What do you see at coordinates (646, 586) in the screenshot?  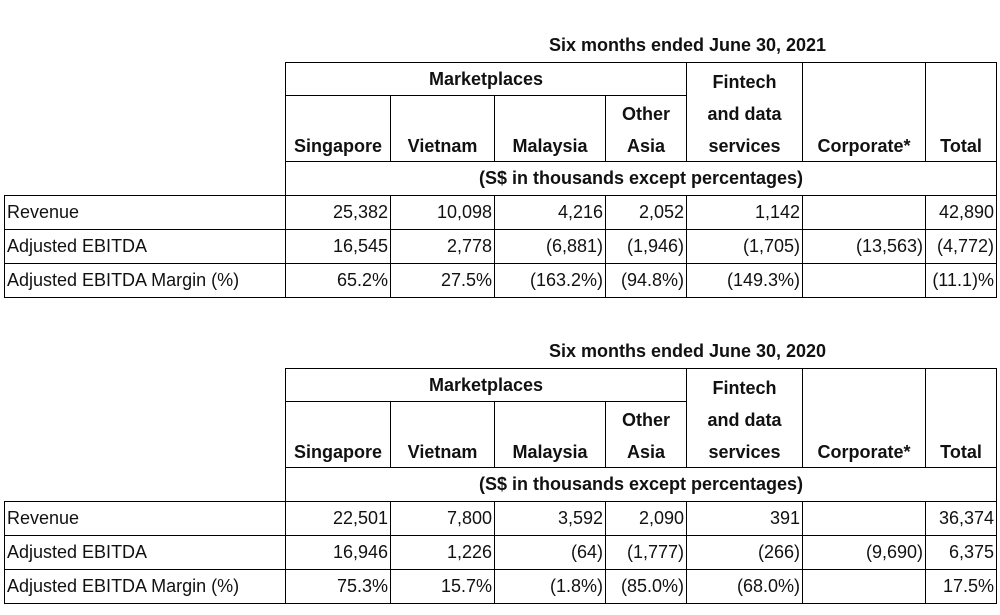 I see `cell-value: (85.0%)` at bounding box center [646, 586].